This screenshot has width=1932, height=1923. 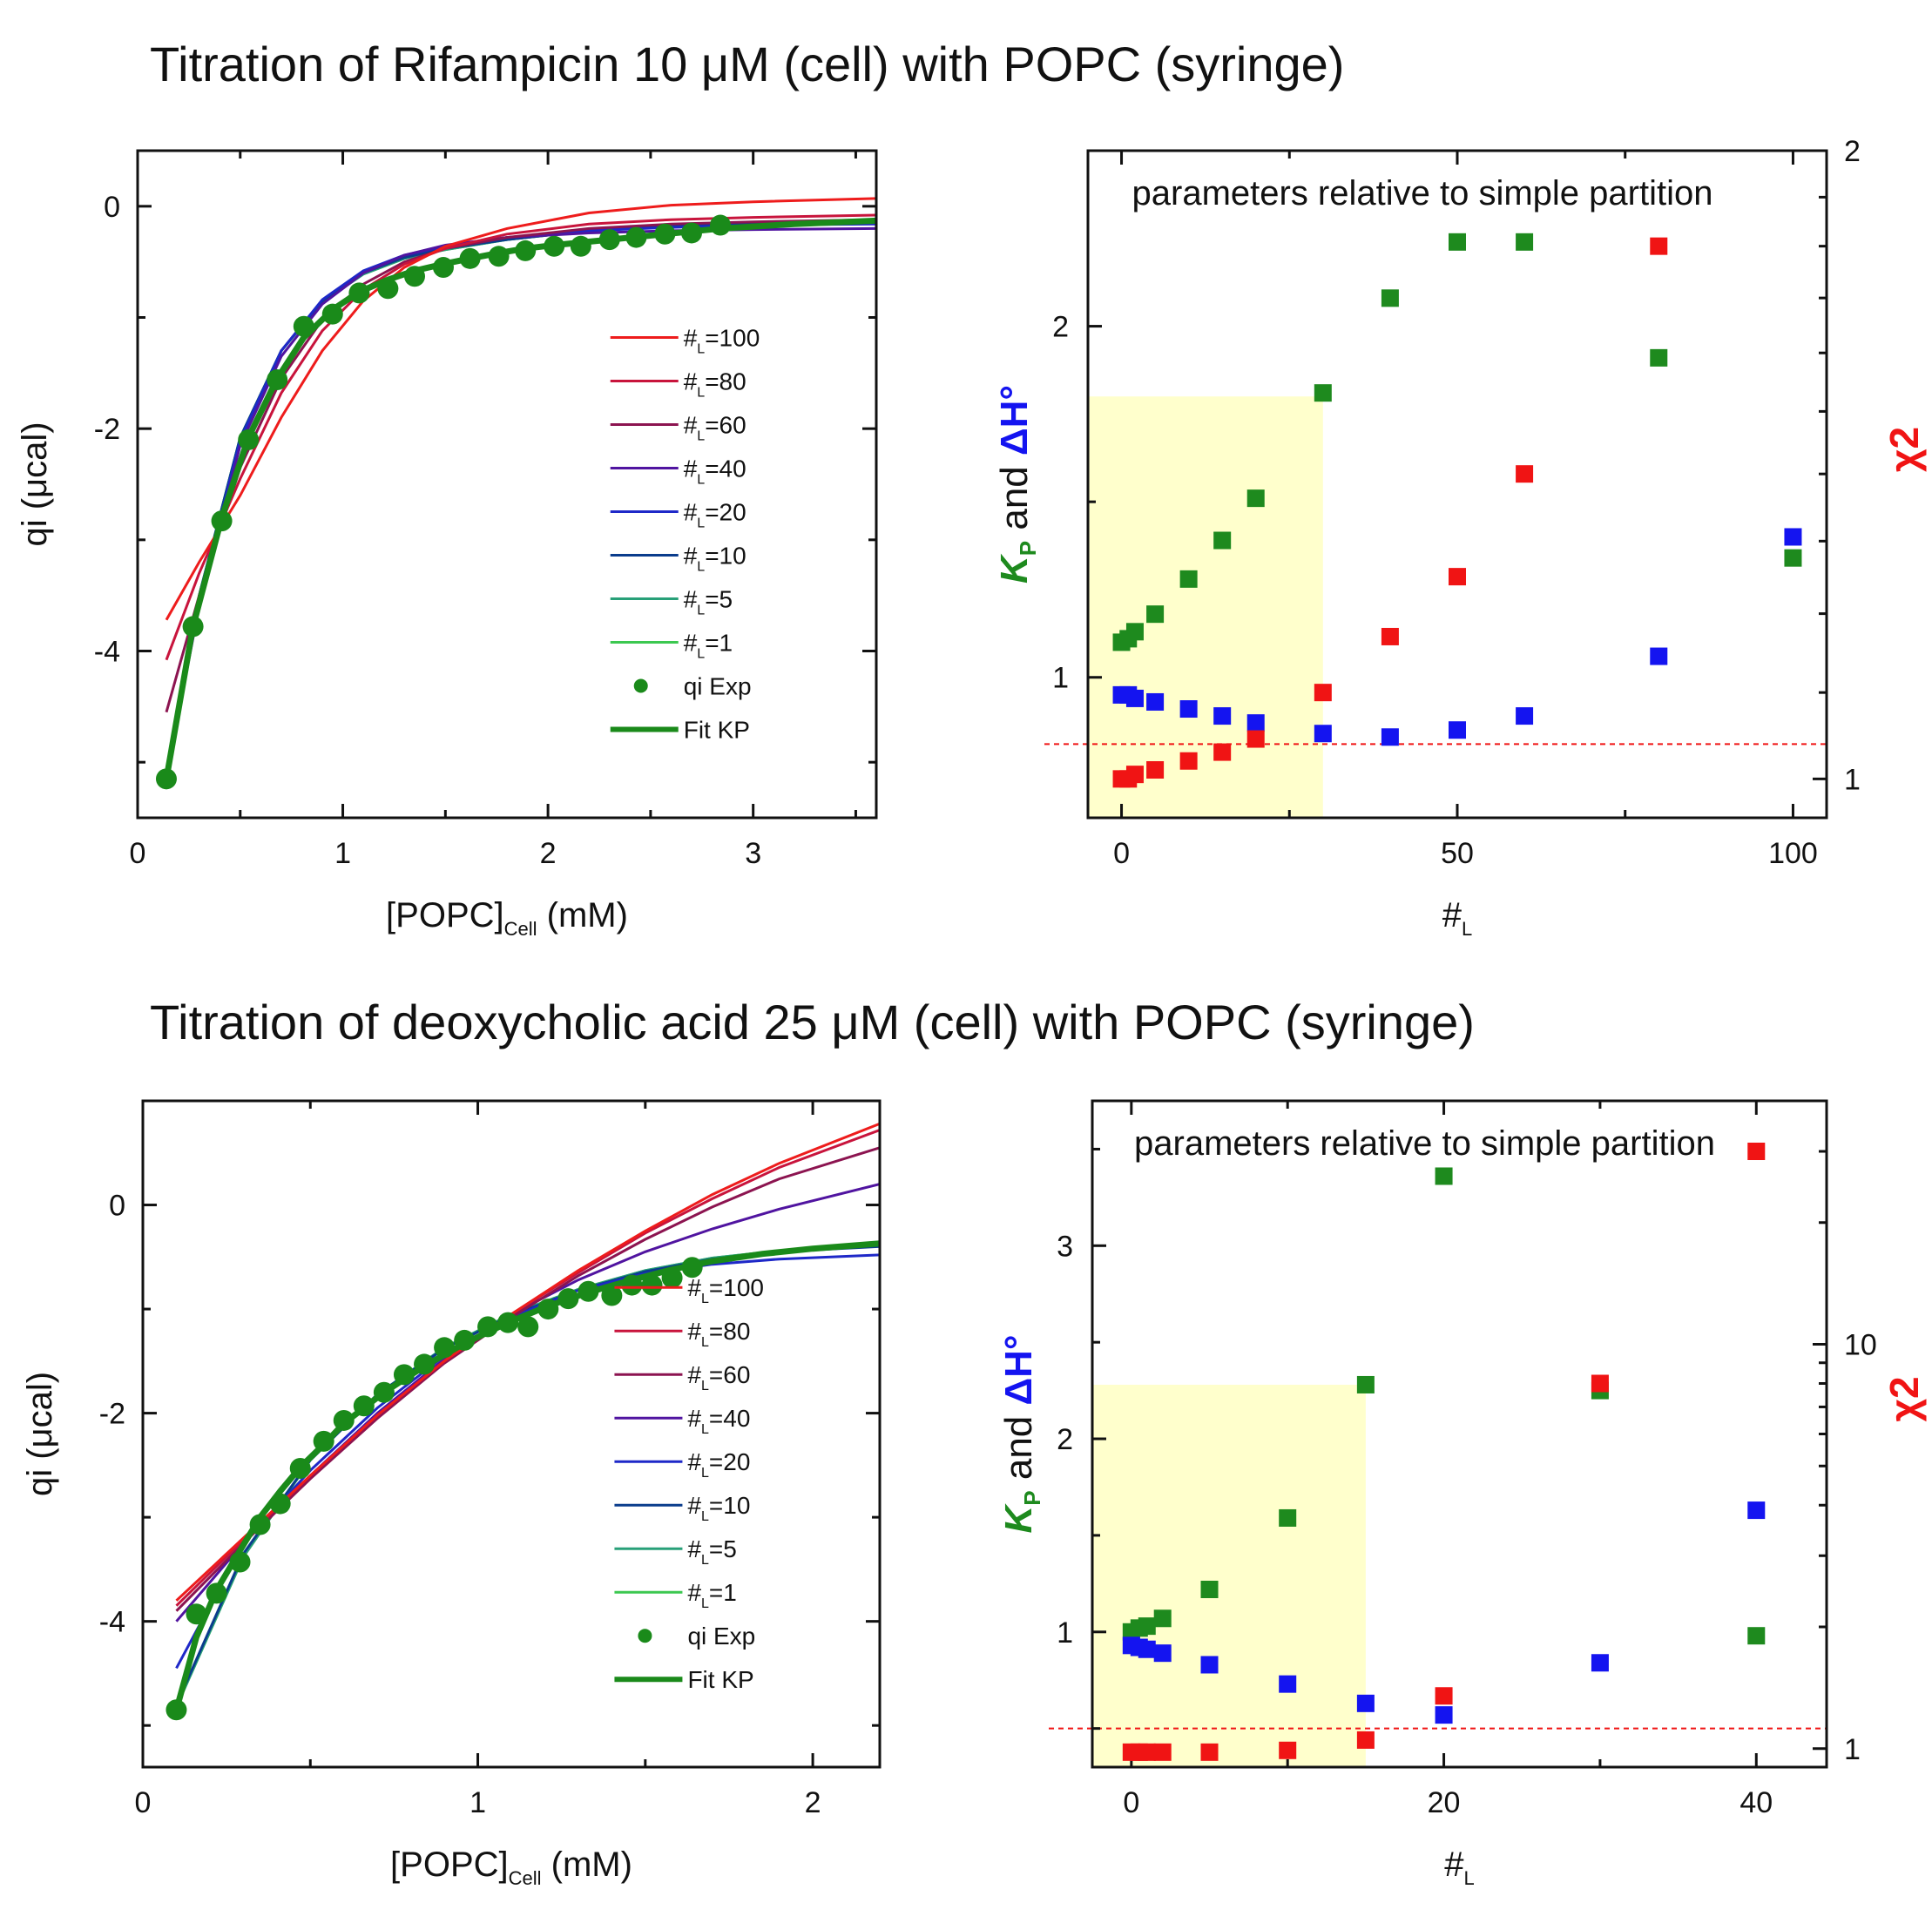 What do you see at coordinates (1060, 678) in the screenshot?
I see `y-tick-label: 1` at bounding box center [1060, 678].